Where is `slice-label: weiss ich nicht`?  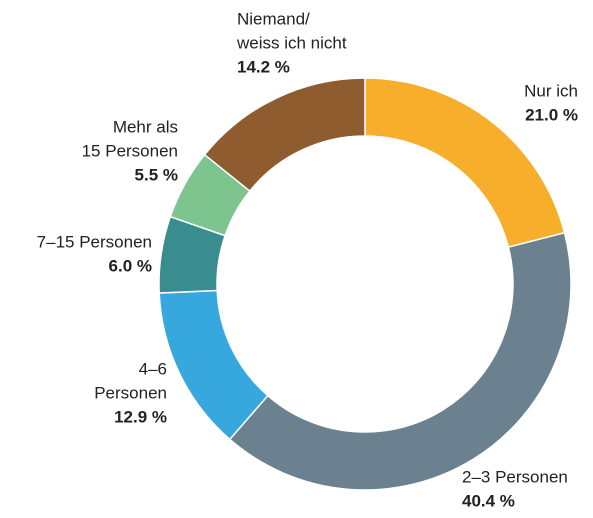
slice-label: weiss ich nicht is located at coordinates (291, 42).